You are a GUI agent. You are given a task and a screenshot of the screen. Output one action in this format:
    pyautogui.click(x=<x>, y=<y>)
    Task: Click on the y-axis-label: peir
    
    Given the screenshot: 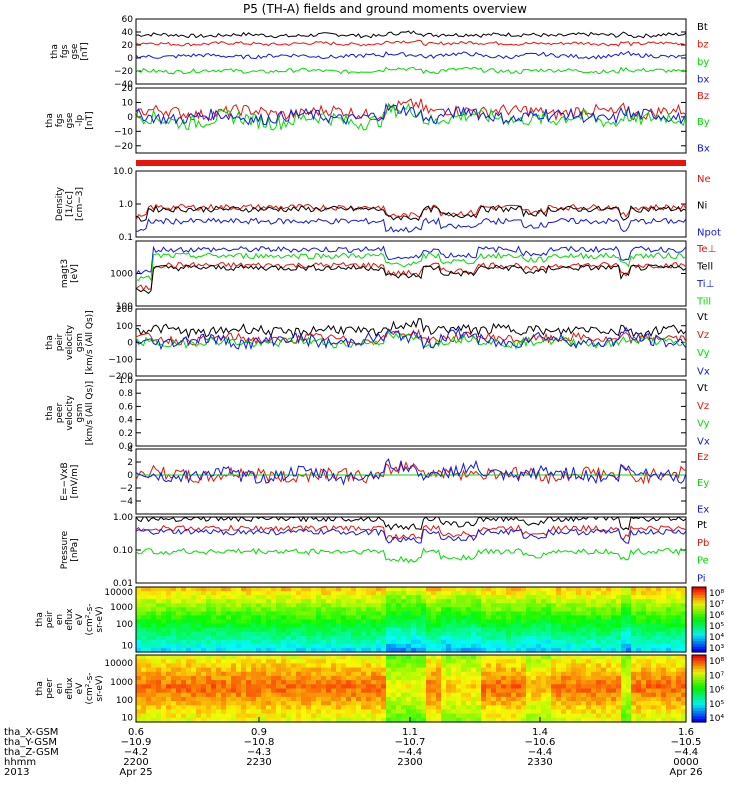 What is the action you would take?
    pyautogui.click(x=50, y=619)
    